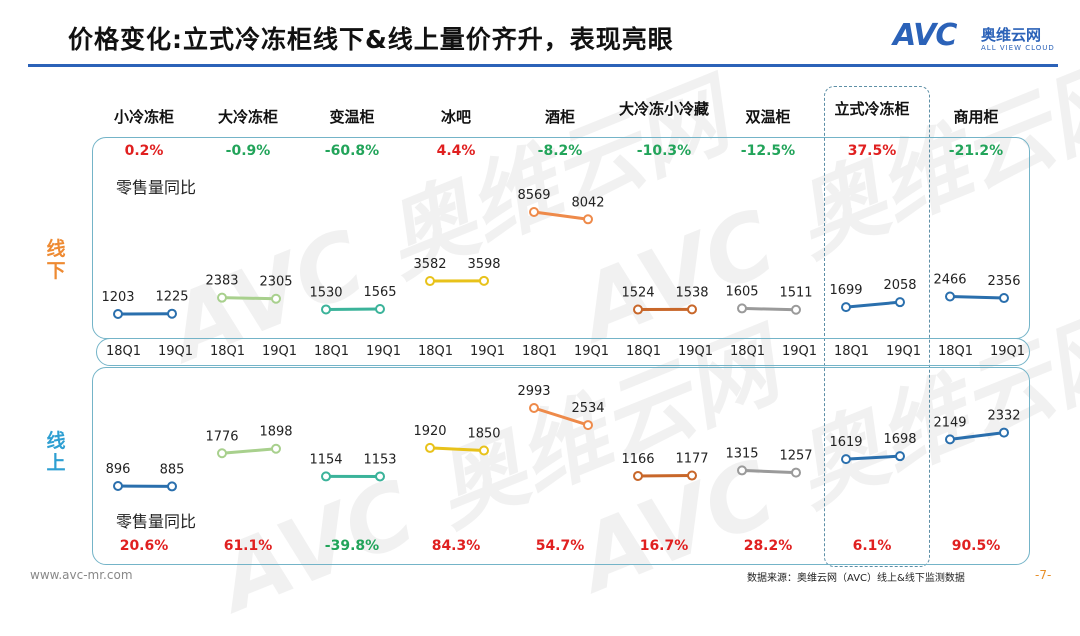 The width and height of the screenshot is (1080, 636). Describe the element at coordinates (795, 293) in the screenshot. I see `offline-data-label: 1511` at that location.